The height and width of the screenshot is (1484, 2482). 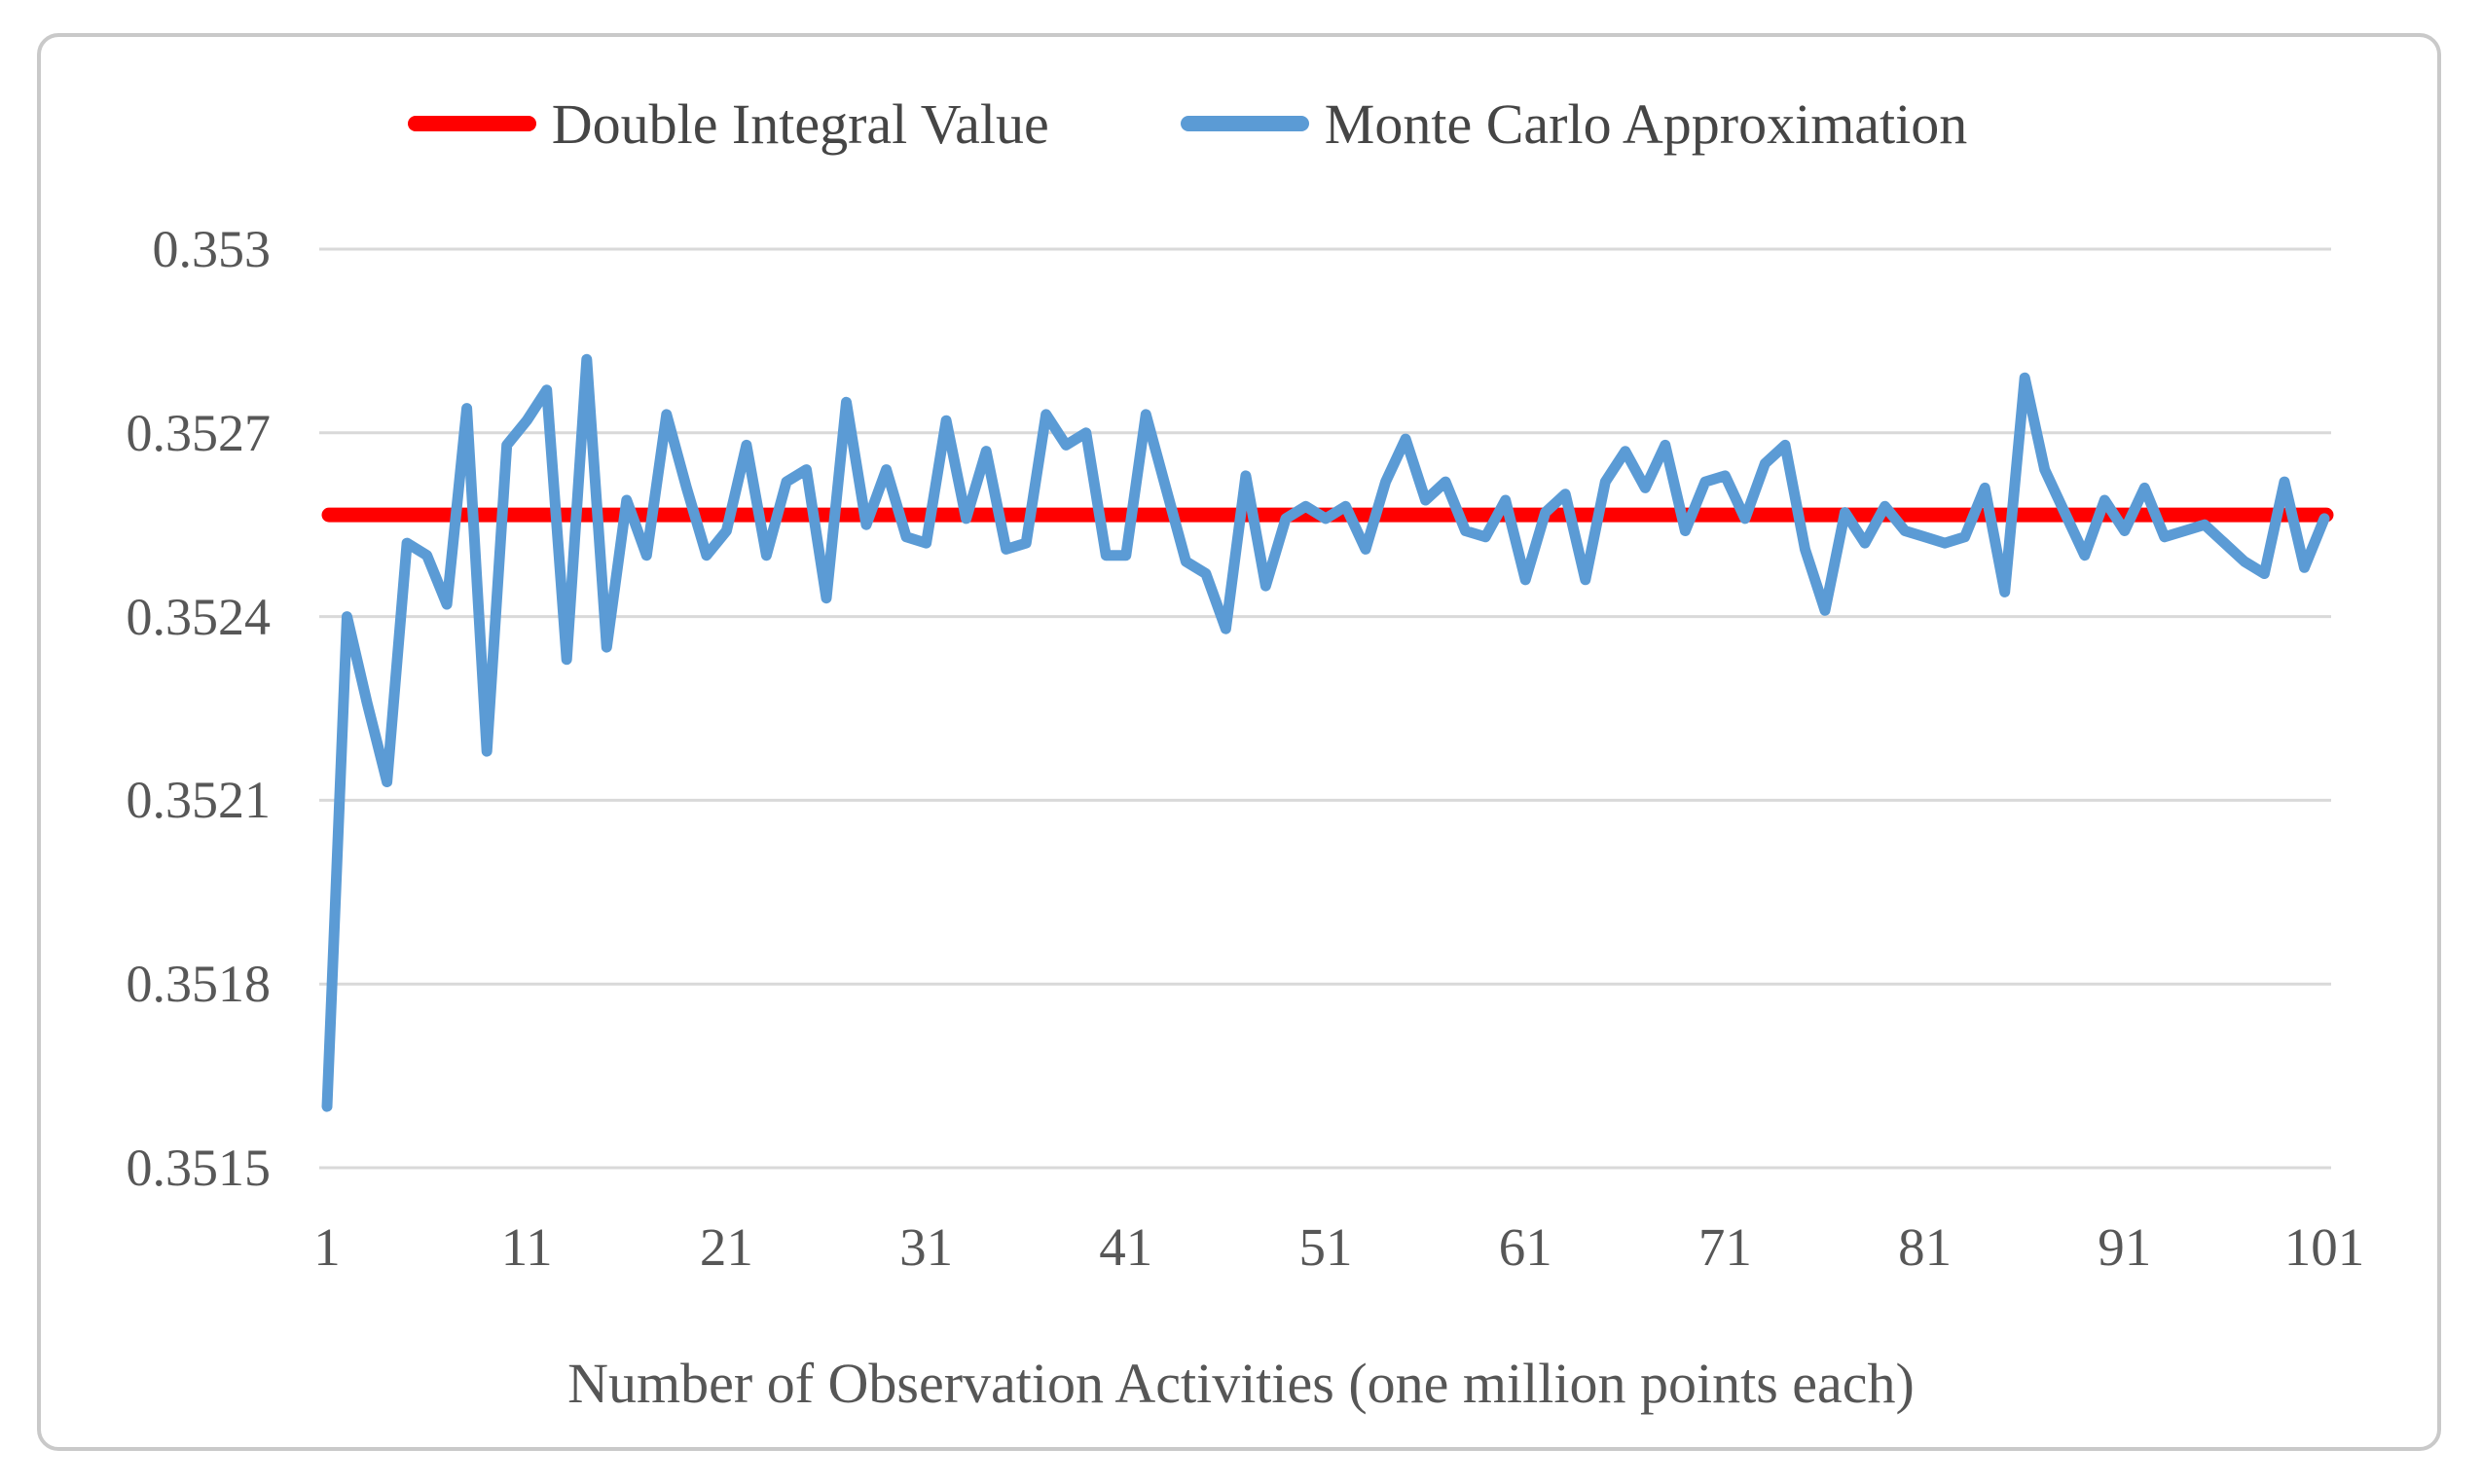 I want to click on x-tick-label: 21, so click(x=726, y=1247).